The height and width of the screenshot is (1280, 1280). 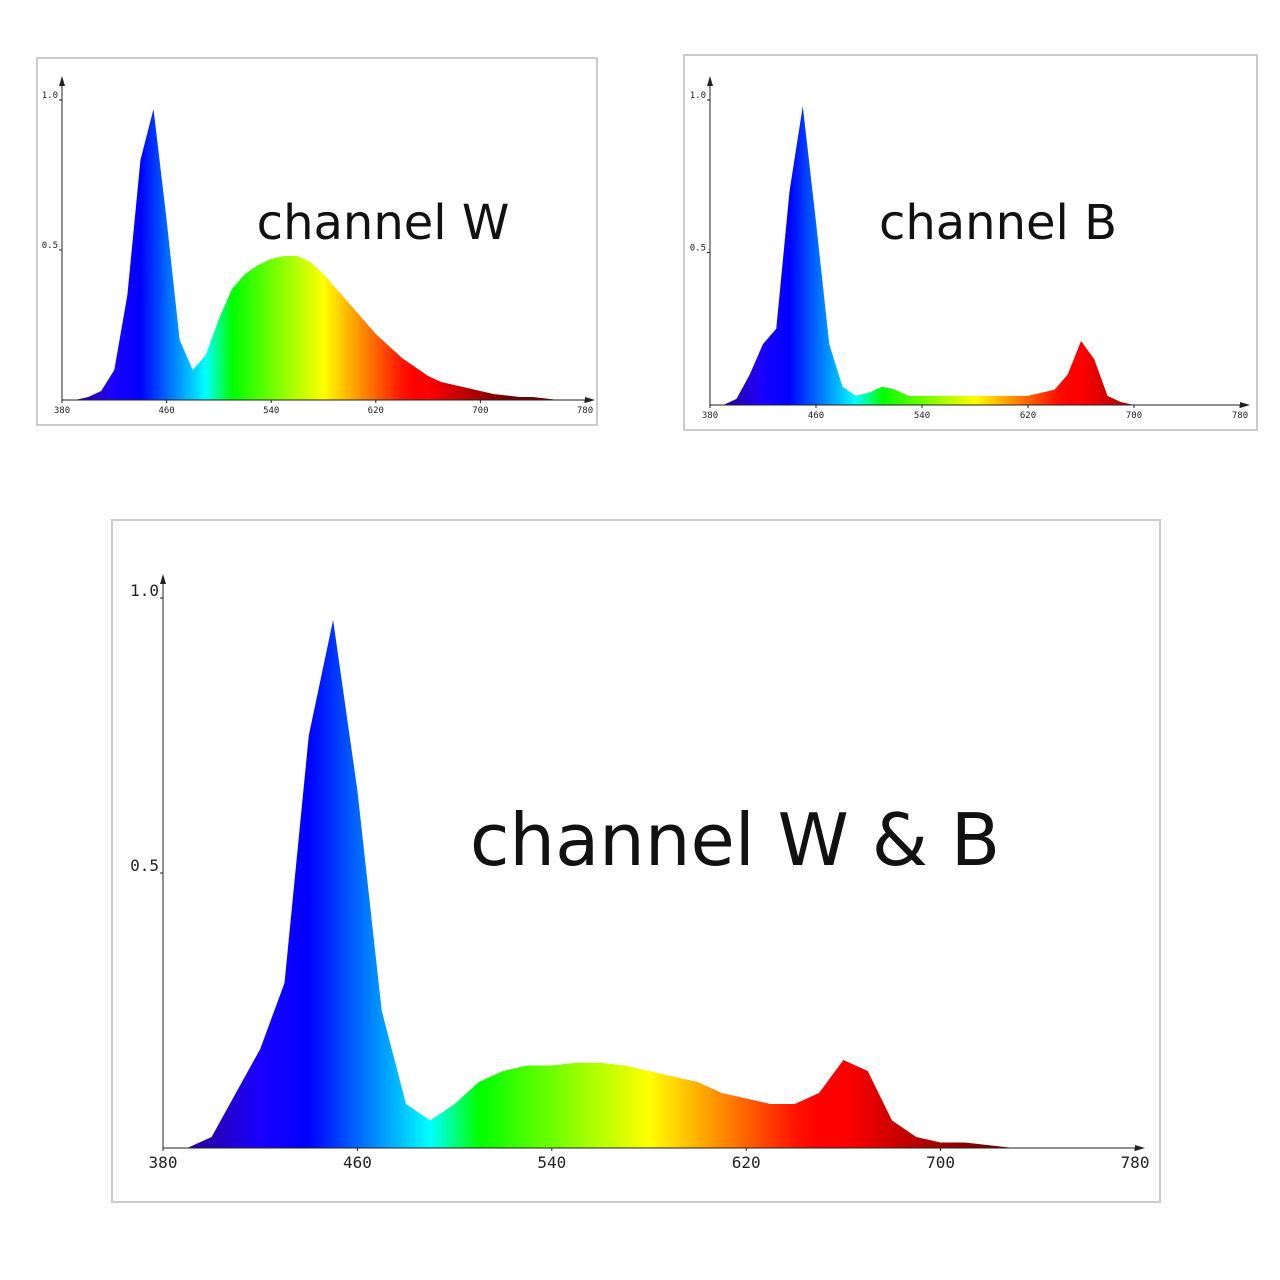 I want to click on chart-title: channel W & B, so click(x=735, y=840).